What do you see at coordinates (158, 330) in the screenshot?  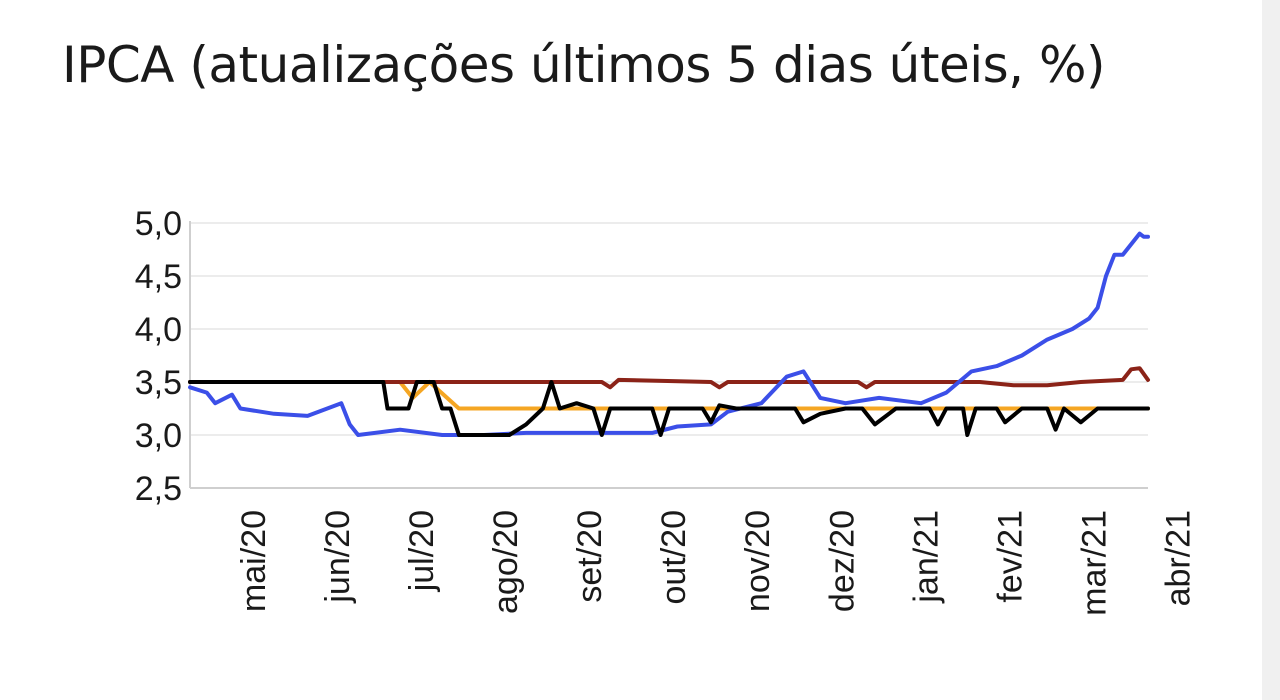 I see `y-tick-label: 4,0` at bounding box center [158, 330].